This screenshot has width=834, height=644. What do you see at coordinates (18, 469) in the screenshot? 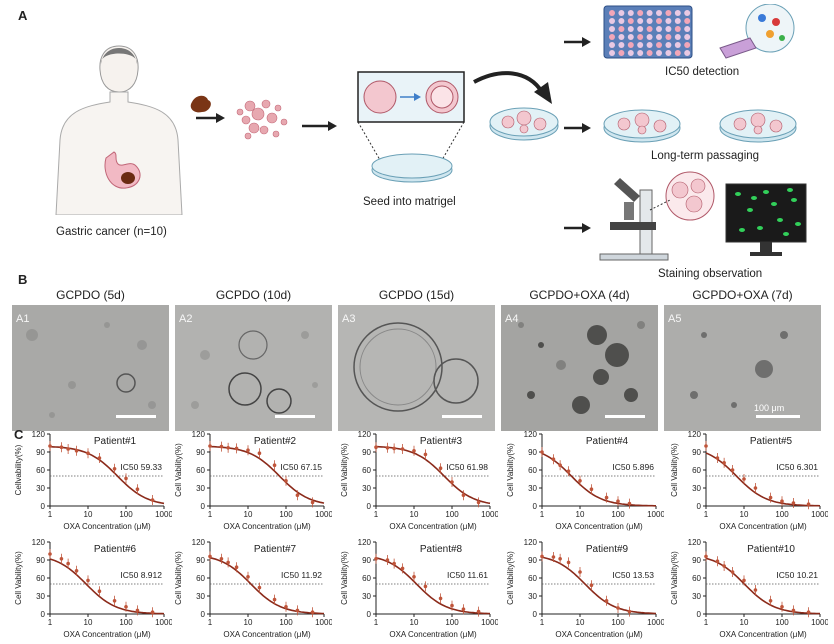
I see `y-axis-label: Cellvability(%)` at bounding box center [18, 469].